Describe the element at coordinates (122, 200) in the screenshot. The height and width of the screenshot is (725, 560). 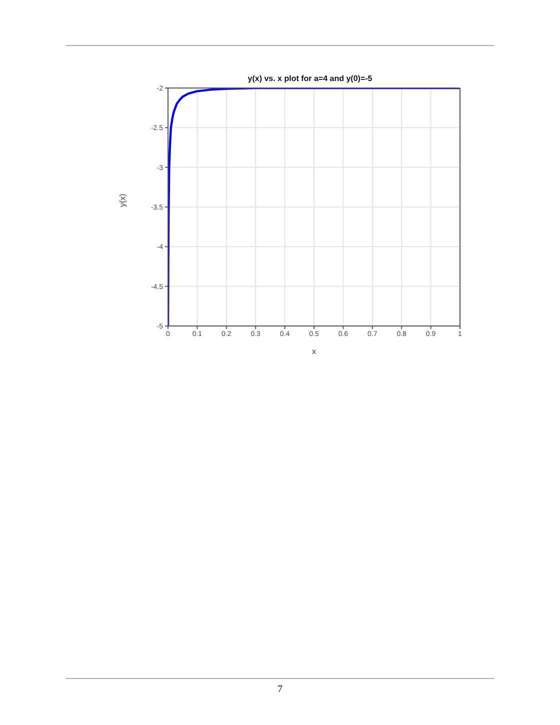
I see `y-axis-title: y(x)` at that location.